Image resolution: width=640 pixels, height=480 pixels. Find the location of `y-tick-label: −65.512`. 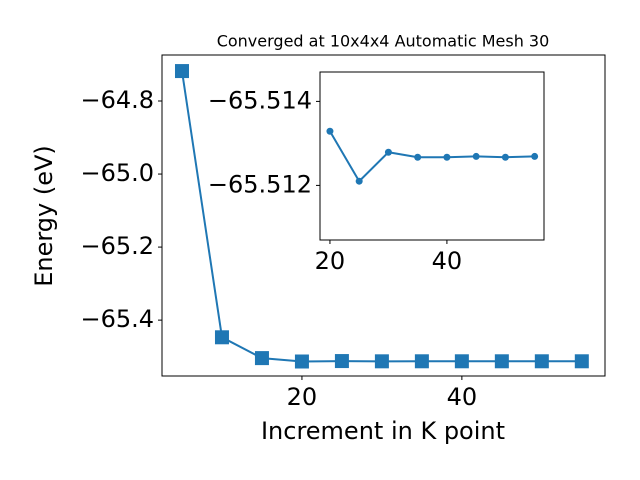

y-tick-label: −65.512 is located at coordinates (260, 184).